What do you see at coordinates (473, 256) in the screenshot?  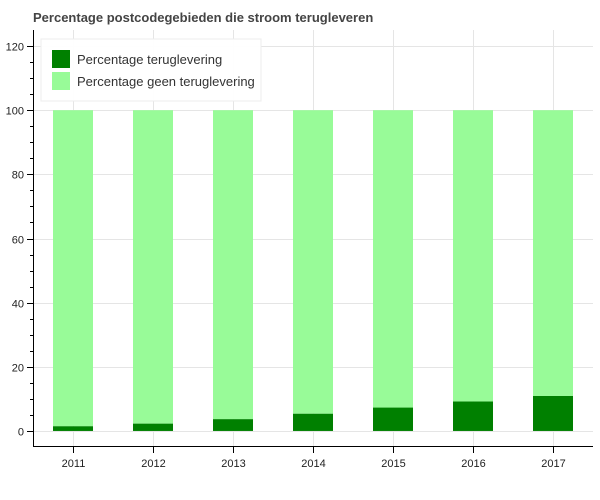 I see `bar-geen-teruglevering-2016` at bounding box center [473, 256].